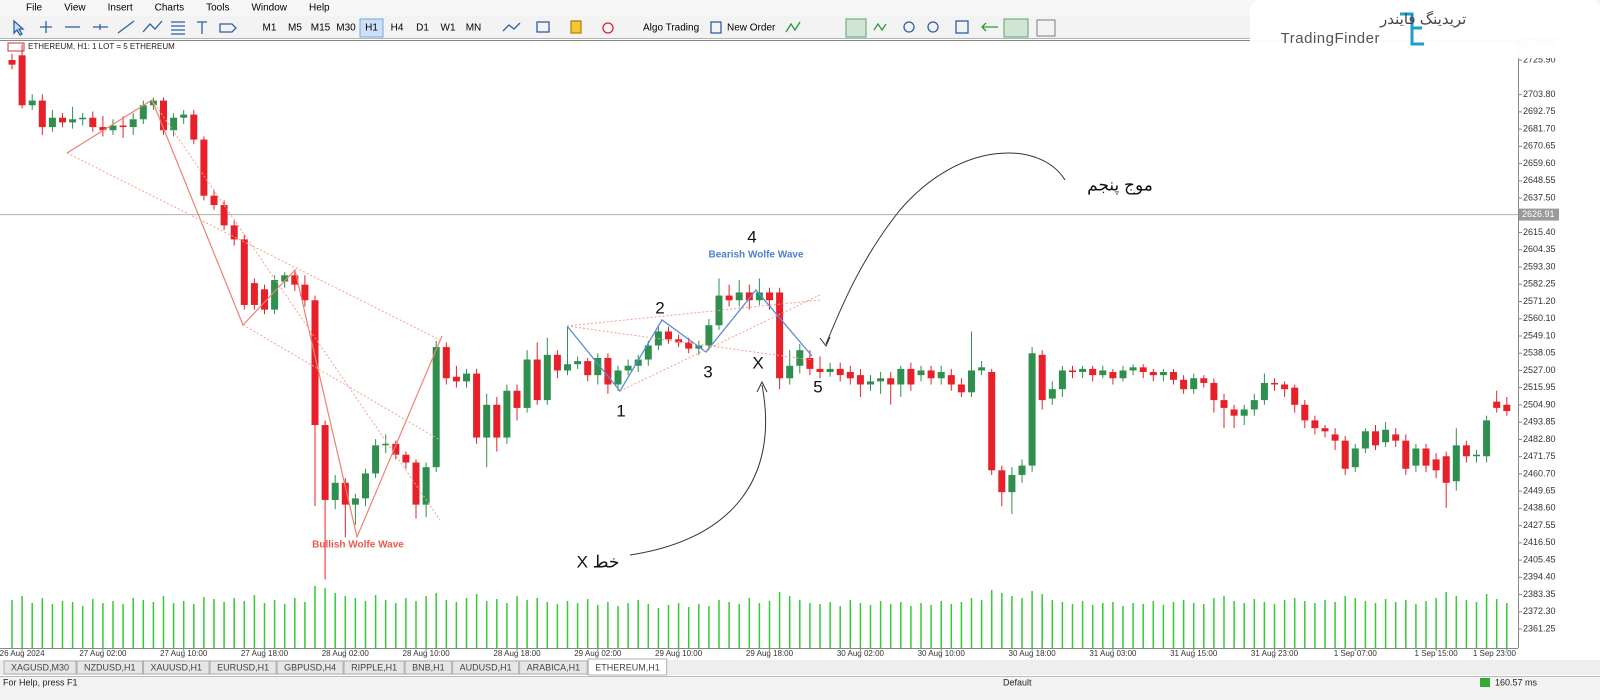 The image size is (1600, 700). Describe the element at coordinates (1275, 653) in the screenshot. I see `x-tick-label: 31 Aug 23:00` at that location.